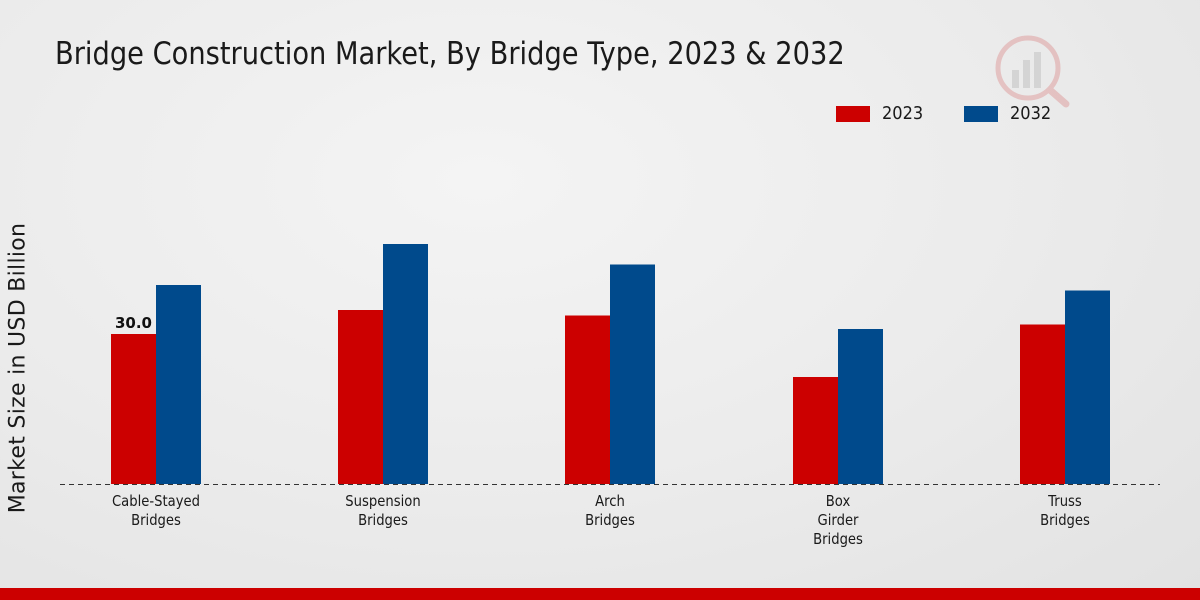 The width and height of the screenshot is (1200, 600). What do you see at coordinates (600, 594) in the screenshot?
I see `bottom-accent-bar` at bounding box center [600, 594].